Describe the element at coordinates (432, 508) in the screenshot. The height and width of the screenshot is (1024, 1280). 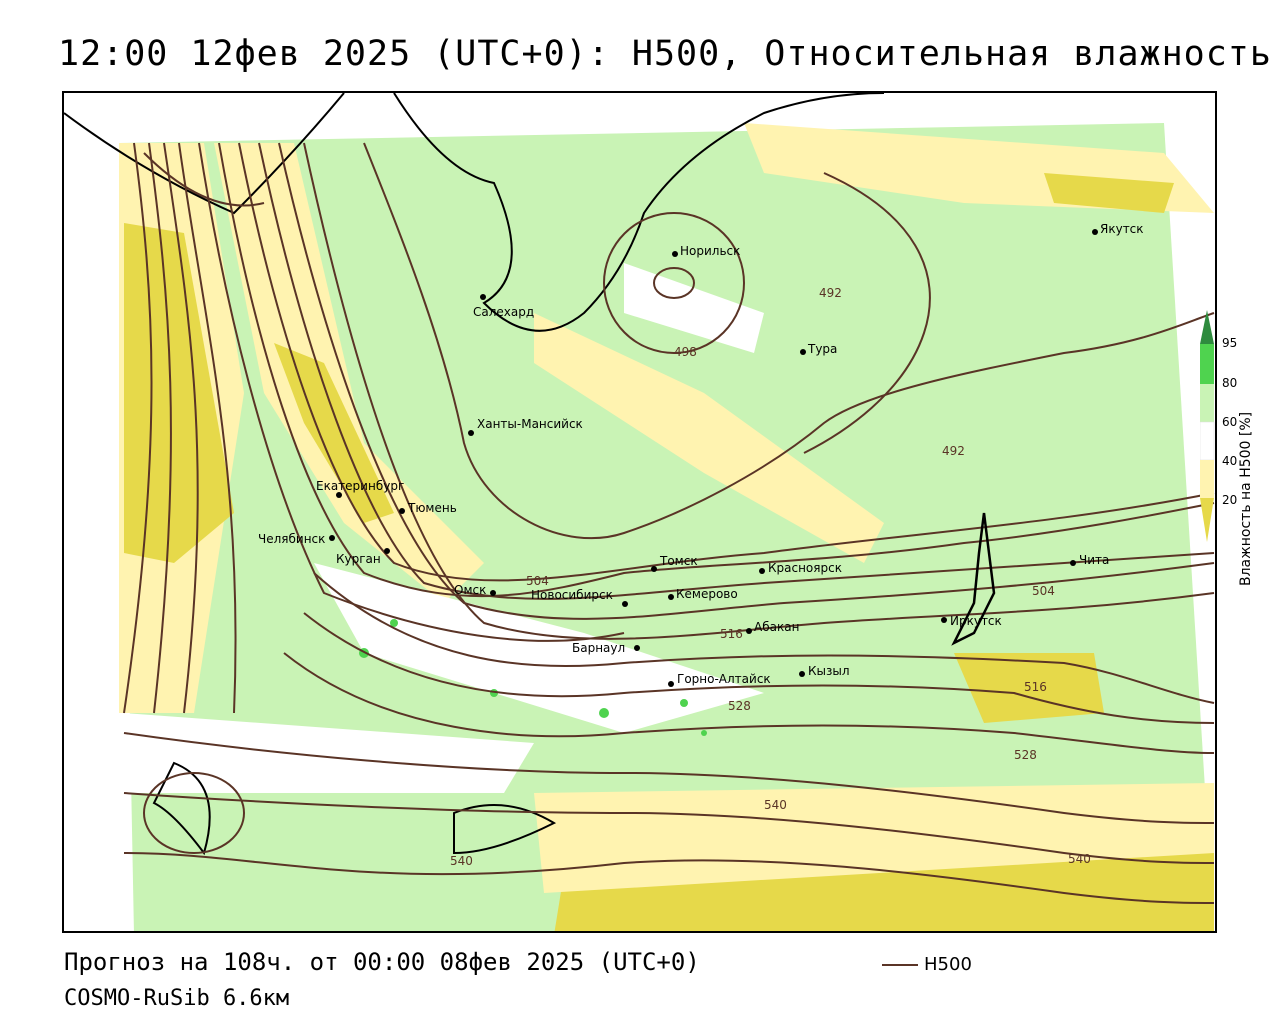
I see `city-name: Тюмень` at that location.